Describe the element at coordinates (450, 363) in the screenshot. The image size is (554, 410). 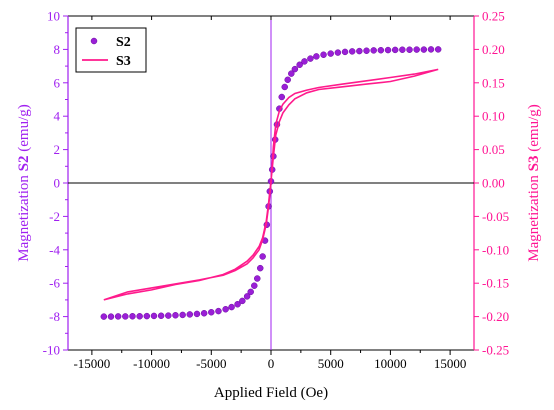
I see `x-tick-label: 15000` at that location.